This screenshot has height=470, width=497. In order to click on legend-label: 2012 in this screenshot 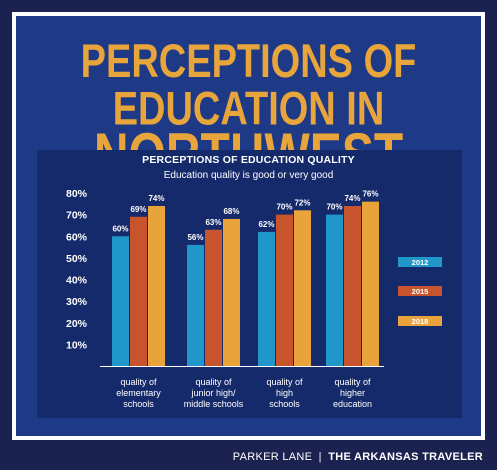, I will do `click(420, 262)`.